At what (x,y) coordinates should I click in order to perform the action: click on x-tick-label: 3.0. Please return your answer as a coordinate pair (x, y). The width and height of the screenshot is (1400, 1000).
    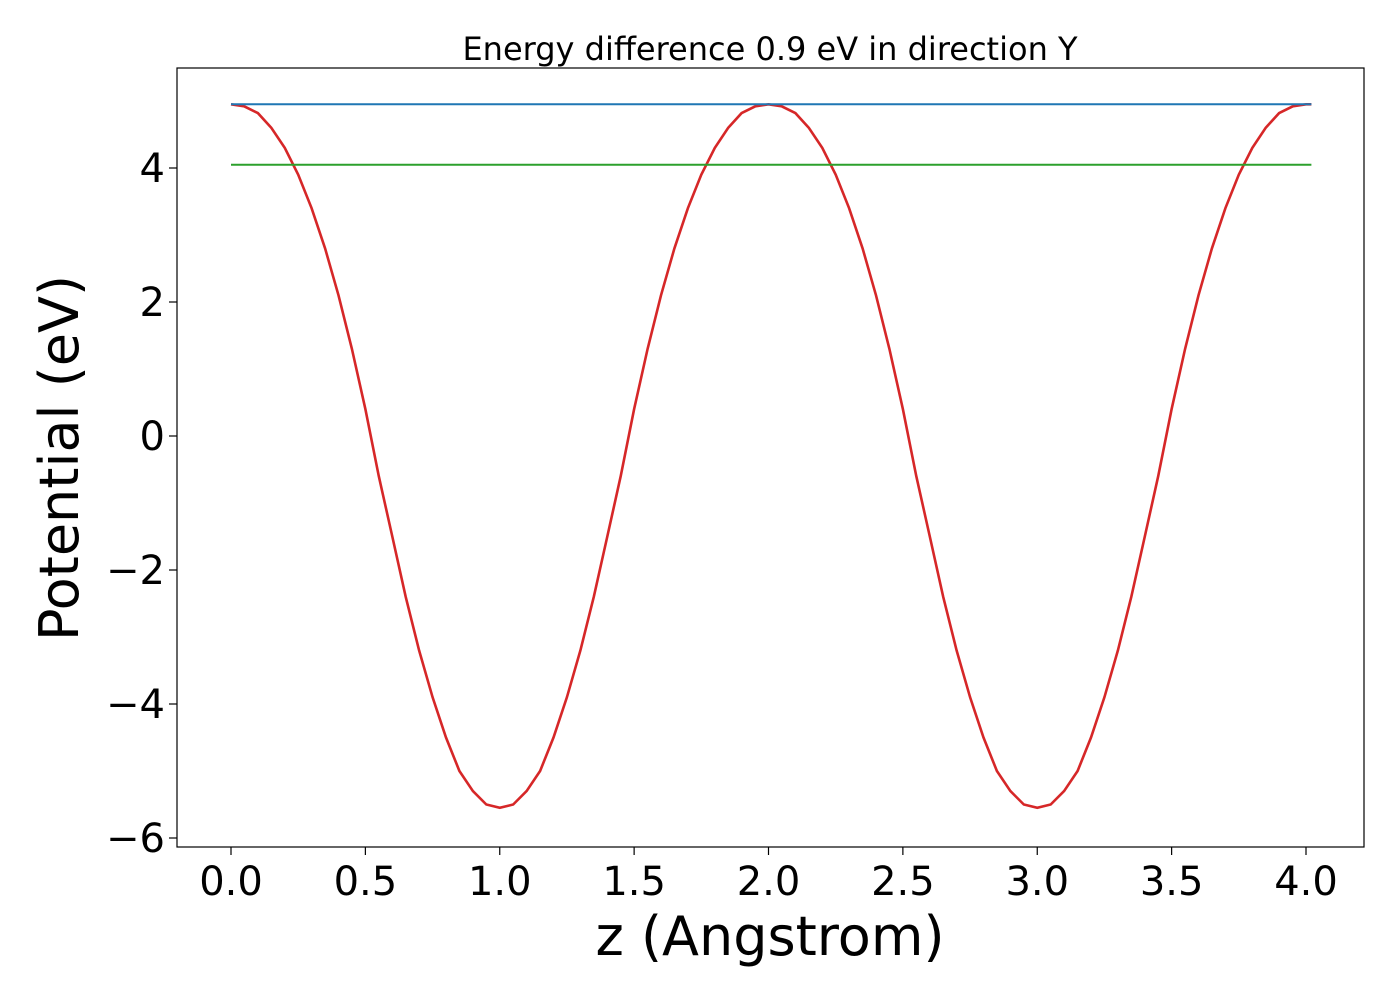
    Looking at the image, I should click on (1037, 882).